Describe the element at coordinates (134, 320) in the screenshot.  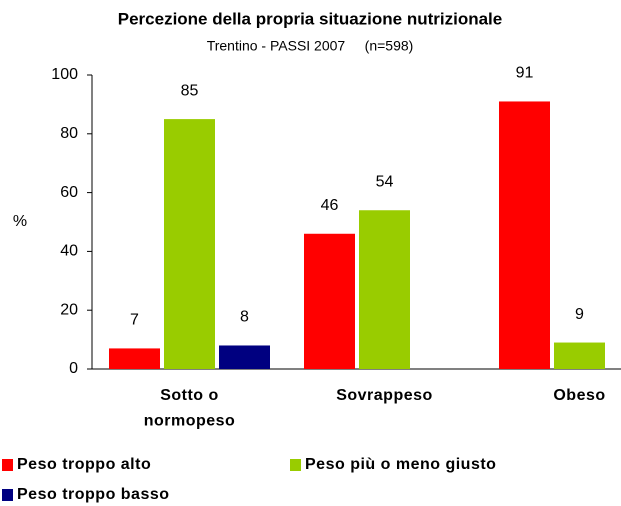
I see `data-label: 7` at that location.